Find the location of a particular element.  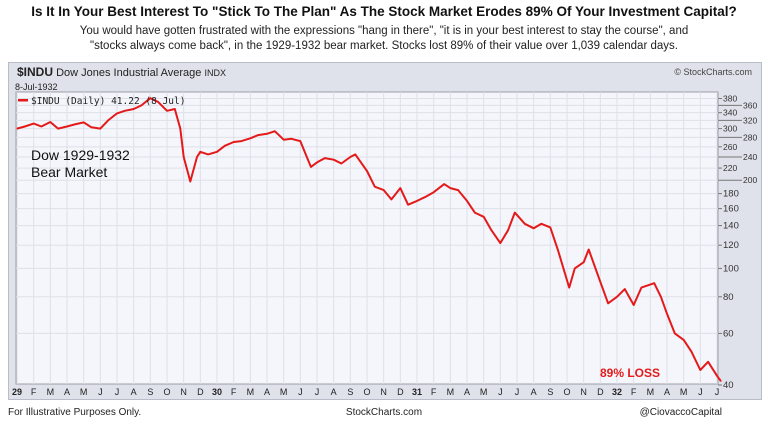

x-tick-label: D is located at coordinates (200, 392).